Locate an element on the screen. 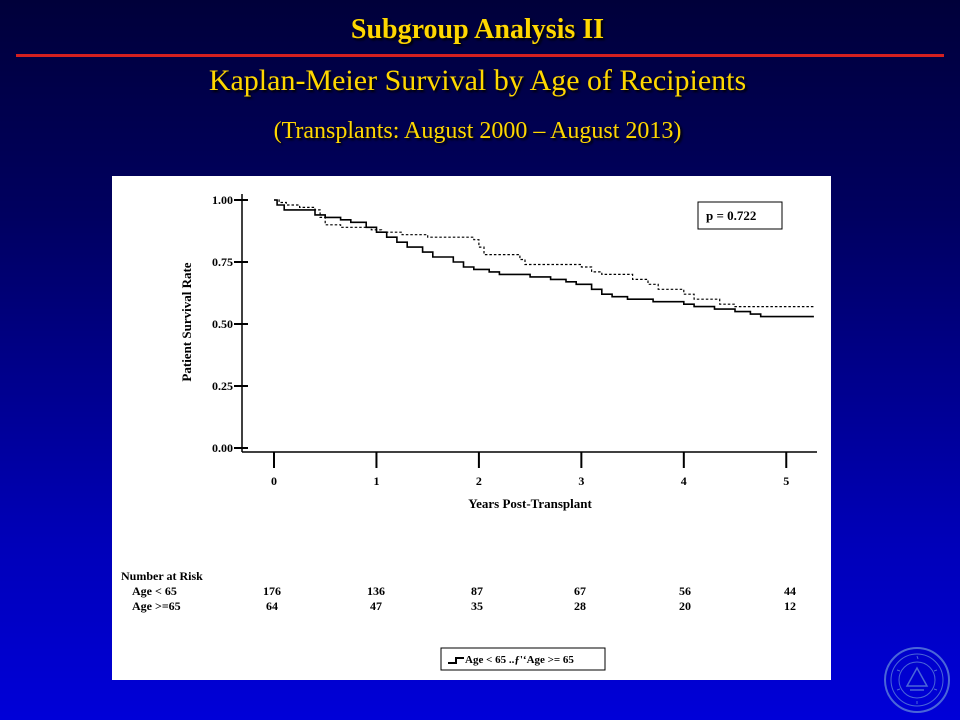  survival-curve-65-plus is located at coordinates (544, 253).